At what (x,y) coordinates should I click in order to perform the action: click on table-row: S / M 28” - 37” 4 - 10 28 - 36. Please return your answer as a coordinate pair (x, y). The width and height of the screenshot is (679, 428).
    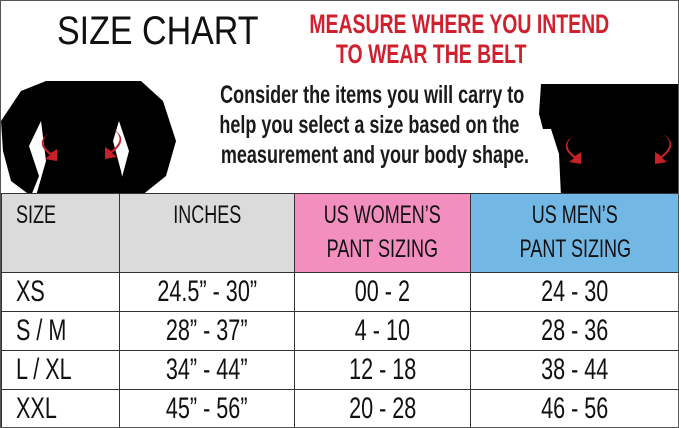
    Looking at the image, I should click on (339, 331).